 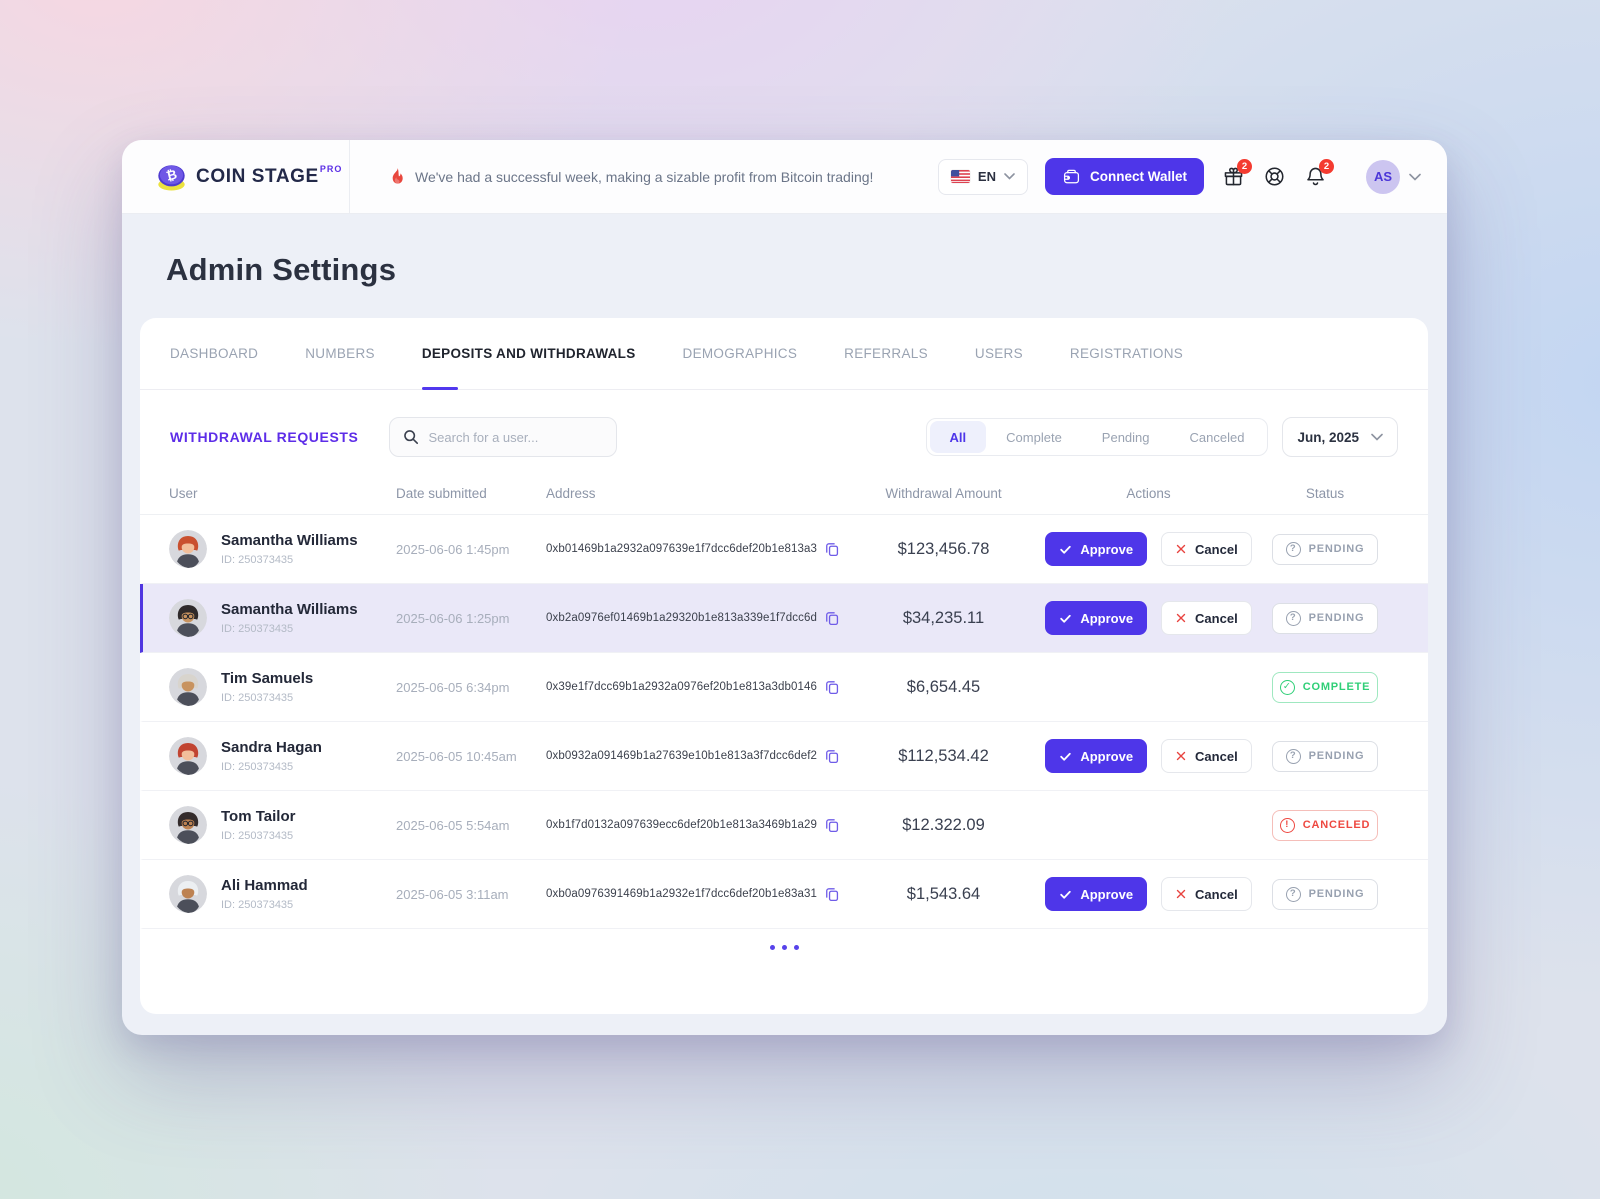 What do you see at coordinates (1236, 173) in the screenshot?
I see `gift-button: 2` at bounding box center [1236, 173].